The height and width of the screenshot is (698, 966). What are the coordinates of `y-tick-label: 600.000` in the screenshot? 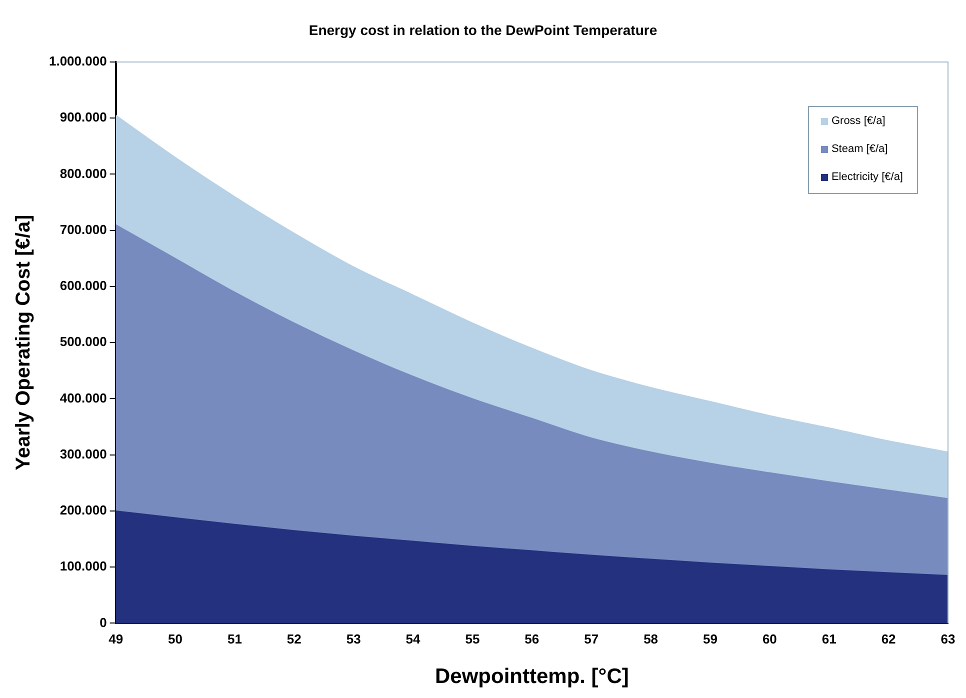 It's located at (83, 286).